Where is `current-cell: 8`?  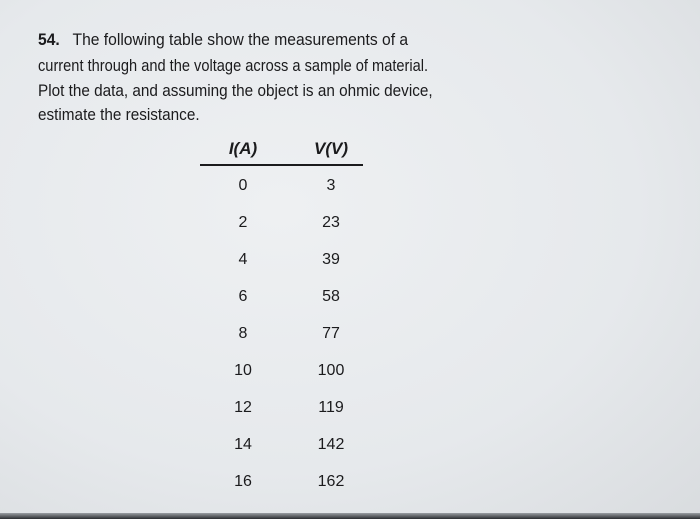 current-cell: 8 is located at coordinates (243, 333).